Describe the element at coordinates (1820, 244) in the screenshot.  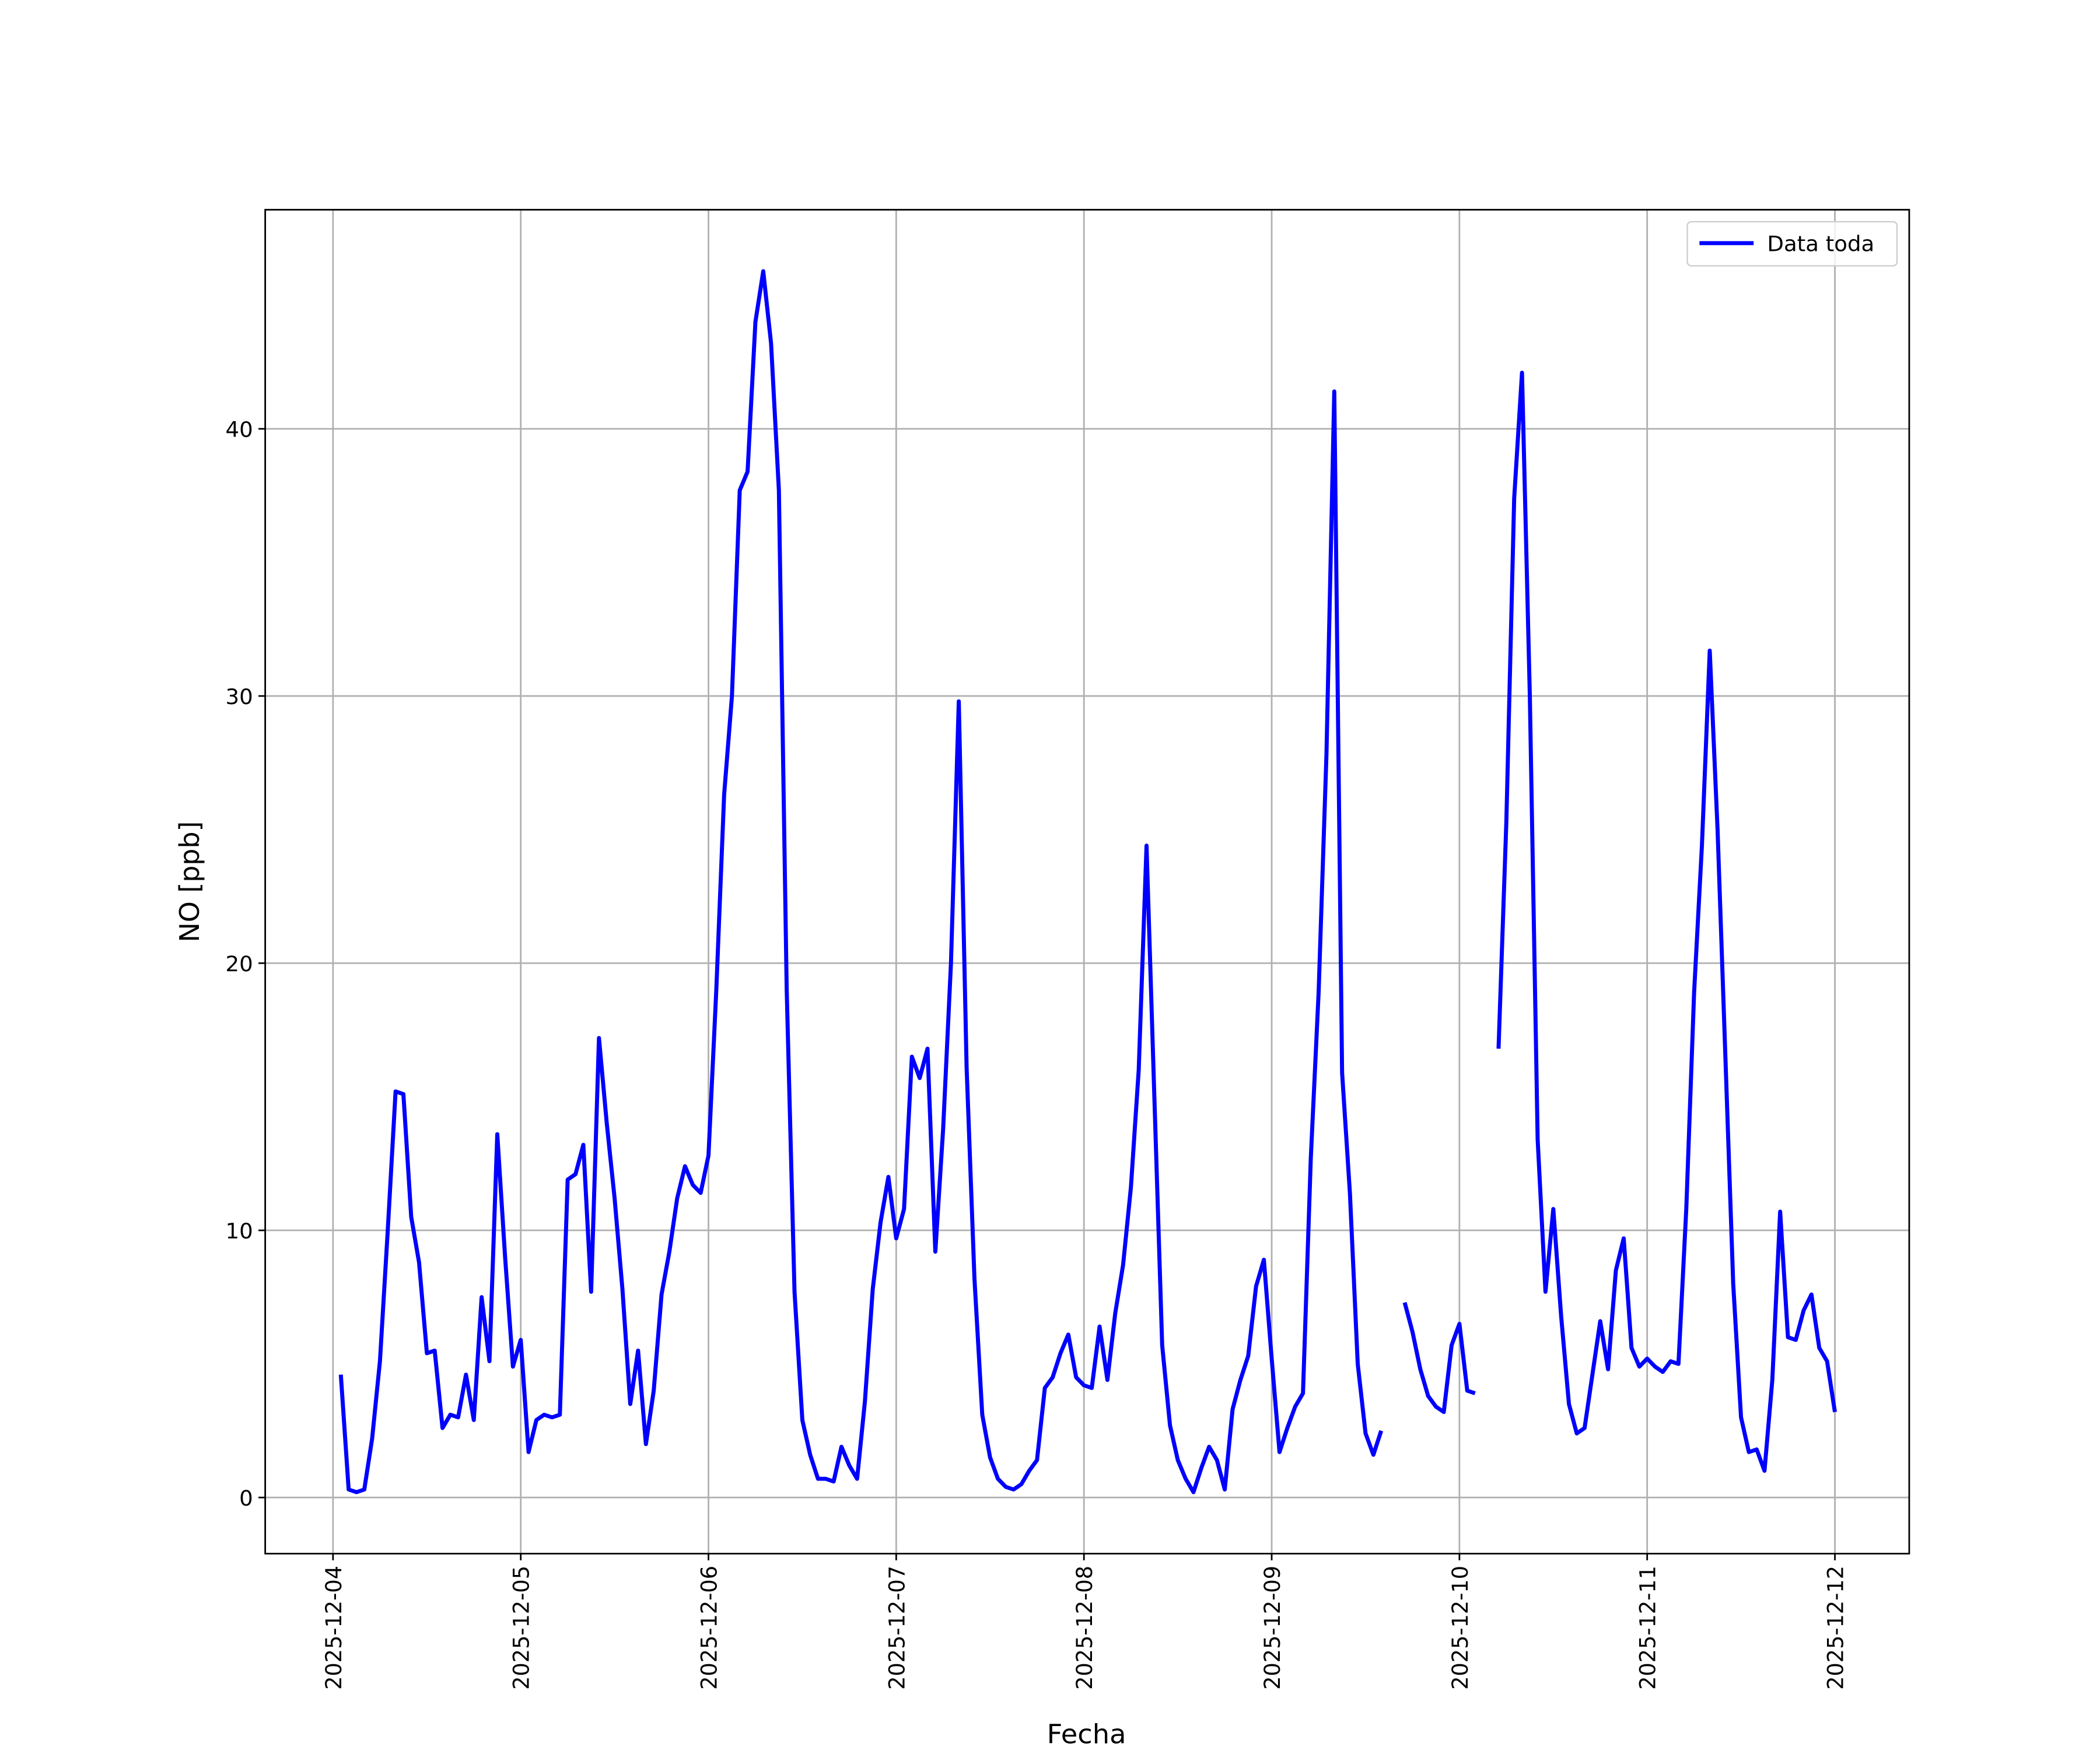
I see `legend-label: Data toda` at that location.